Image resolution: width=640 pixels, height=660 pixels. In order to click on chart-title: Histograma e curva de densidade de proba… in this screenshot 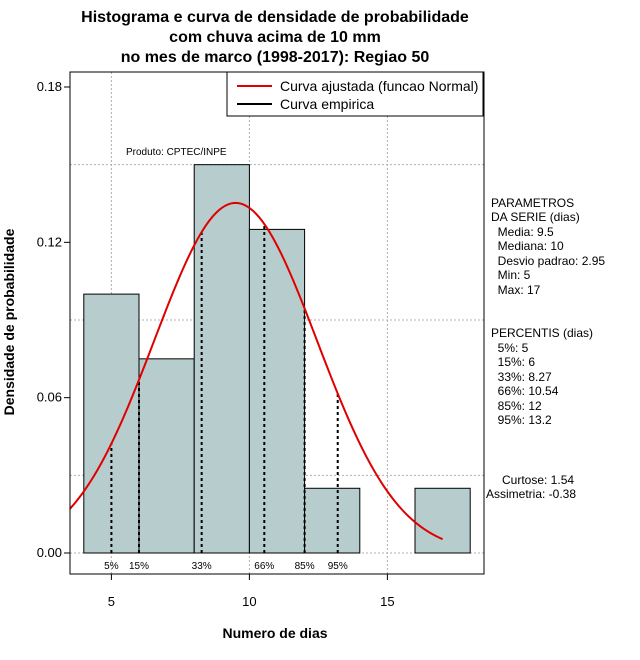, I will do `click(275, 37)`.